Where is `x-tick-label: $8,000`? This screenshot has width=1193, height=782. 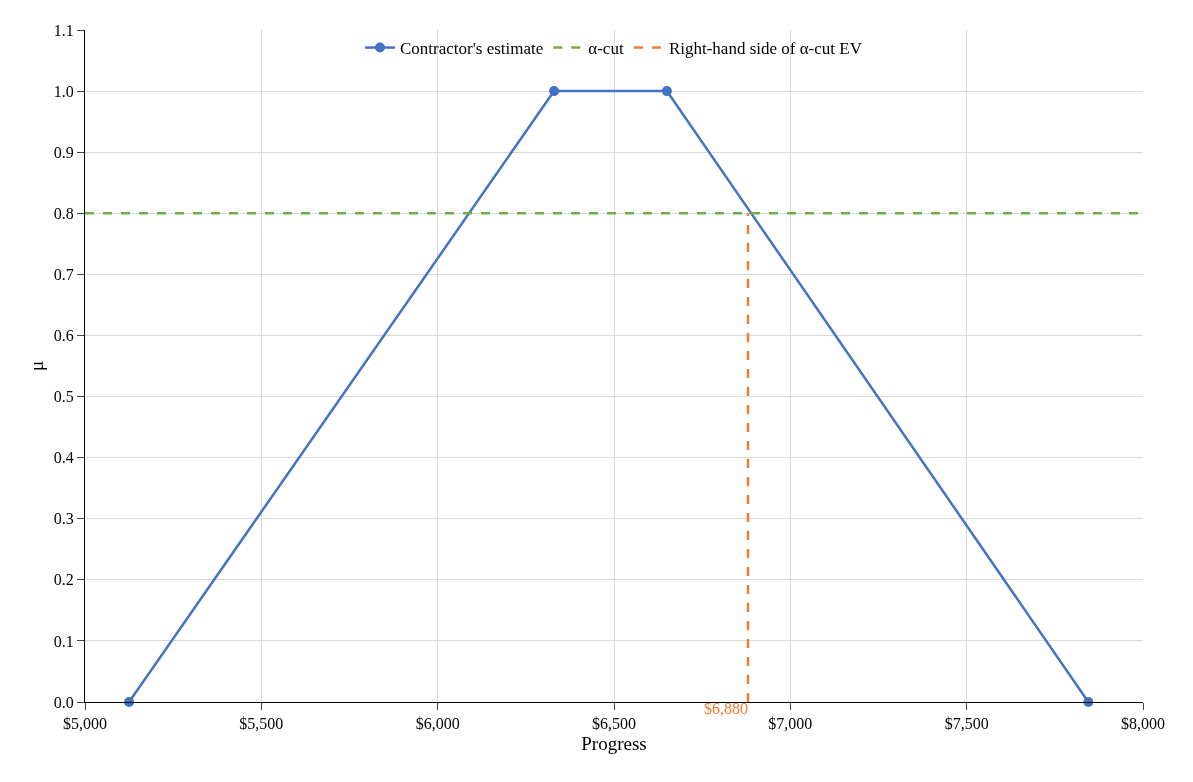 x-tick-label: $8,000 is located at coordinates (1143, 724).